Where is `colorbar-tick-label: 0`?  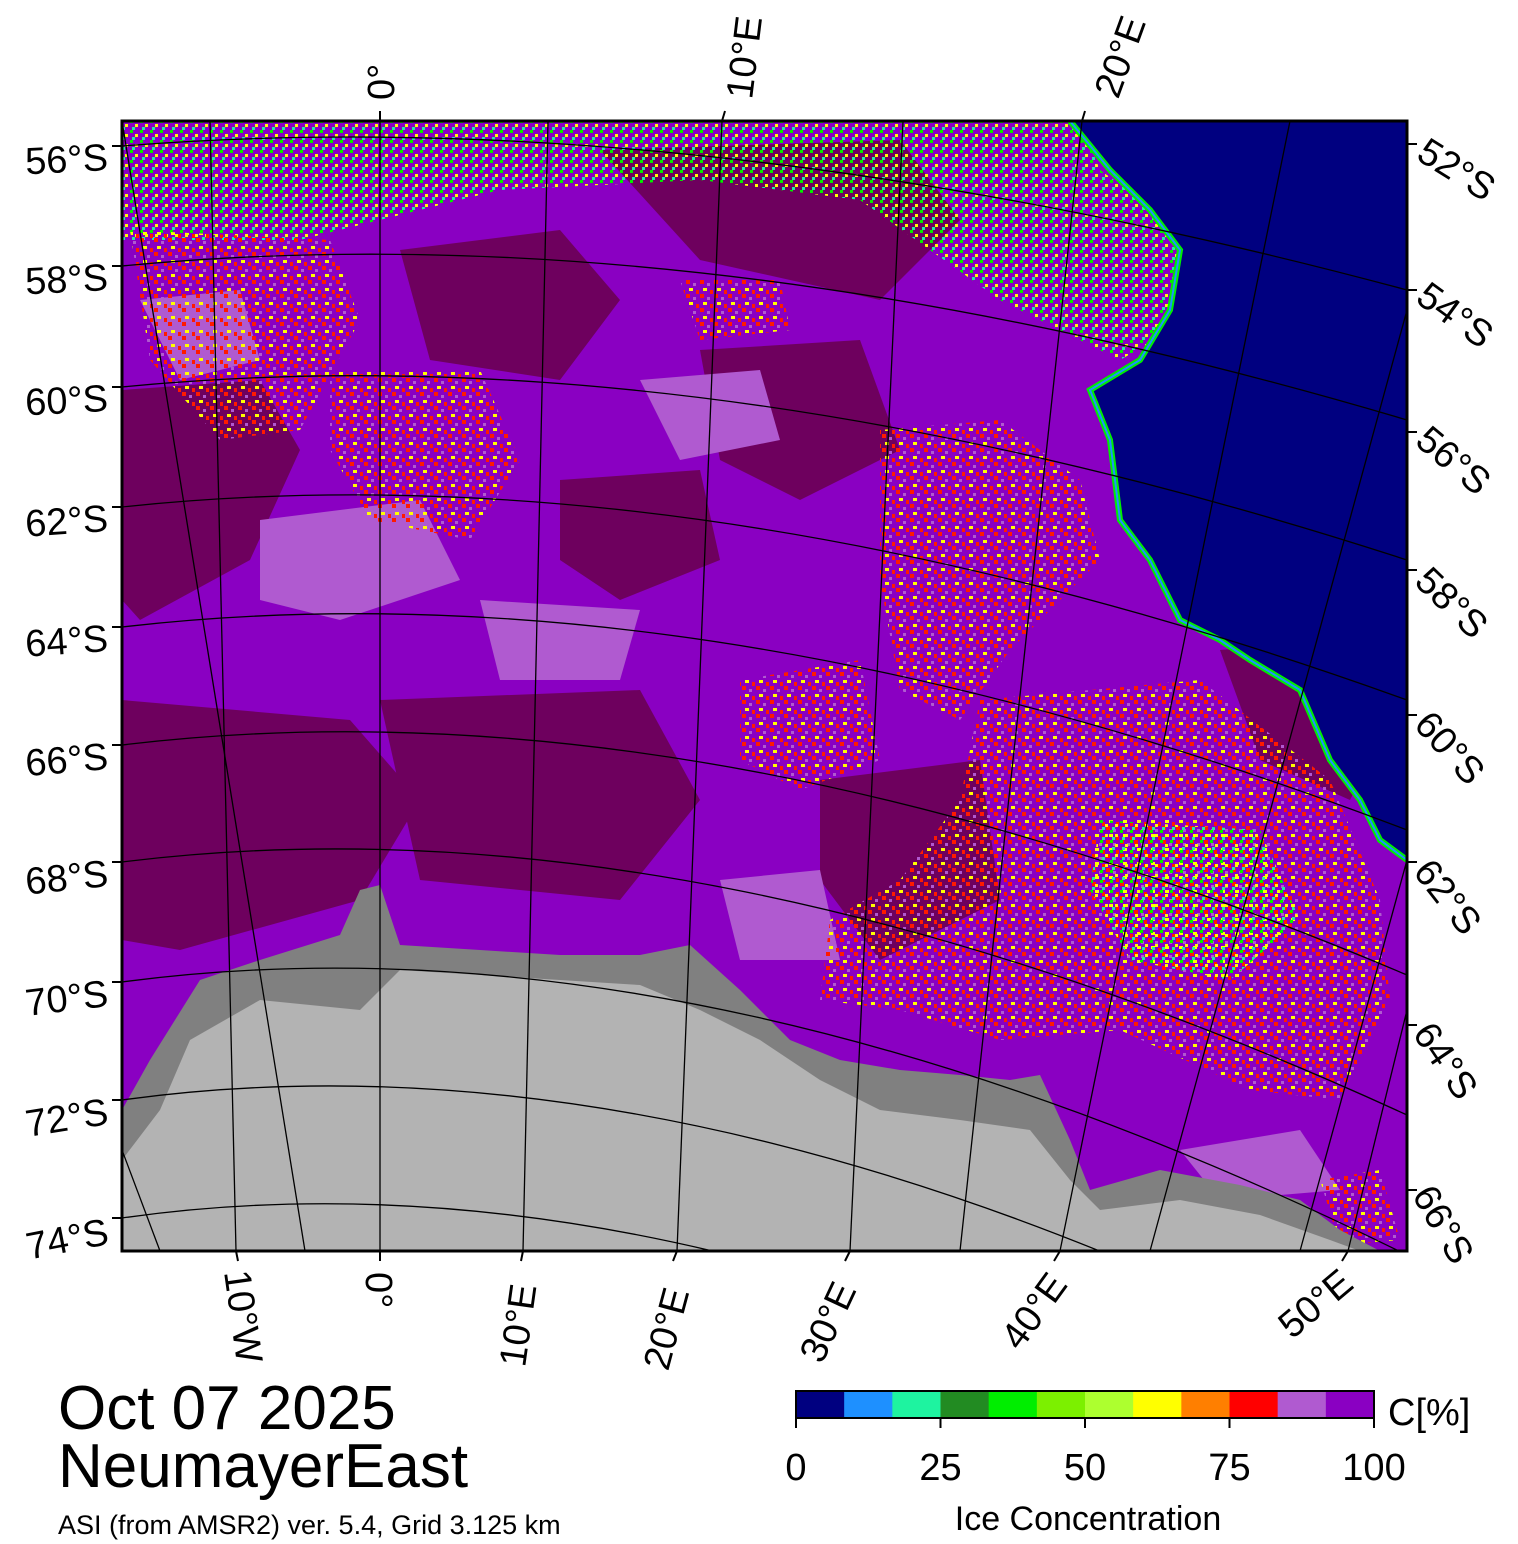 colorbar-tick-label: 0 is located at coordinates (795, 1468).